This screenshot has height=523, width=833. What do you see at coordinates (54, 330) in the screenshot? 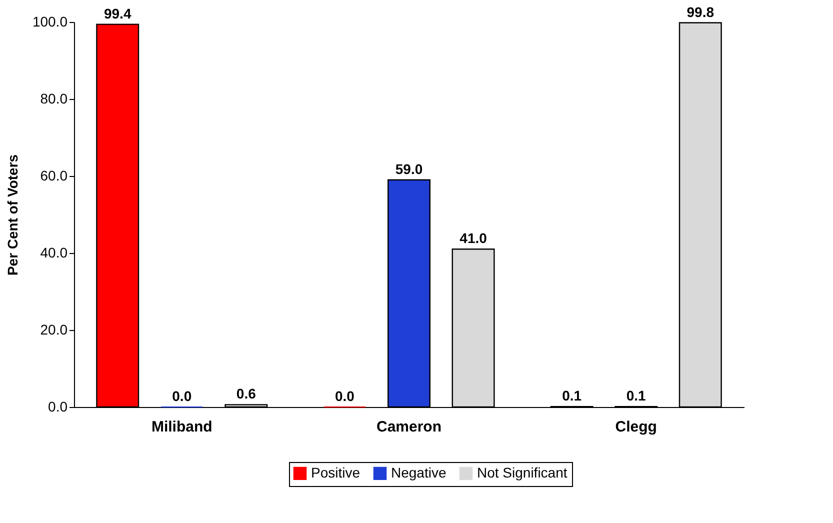
I see `y-tick-label: 20.0` at bounding box center [54, 330].